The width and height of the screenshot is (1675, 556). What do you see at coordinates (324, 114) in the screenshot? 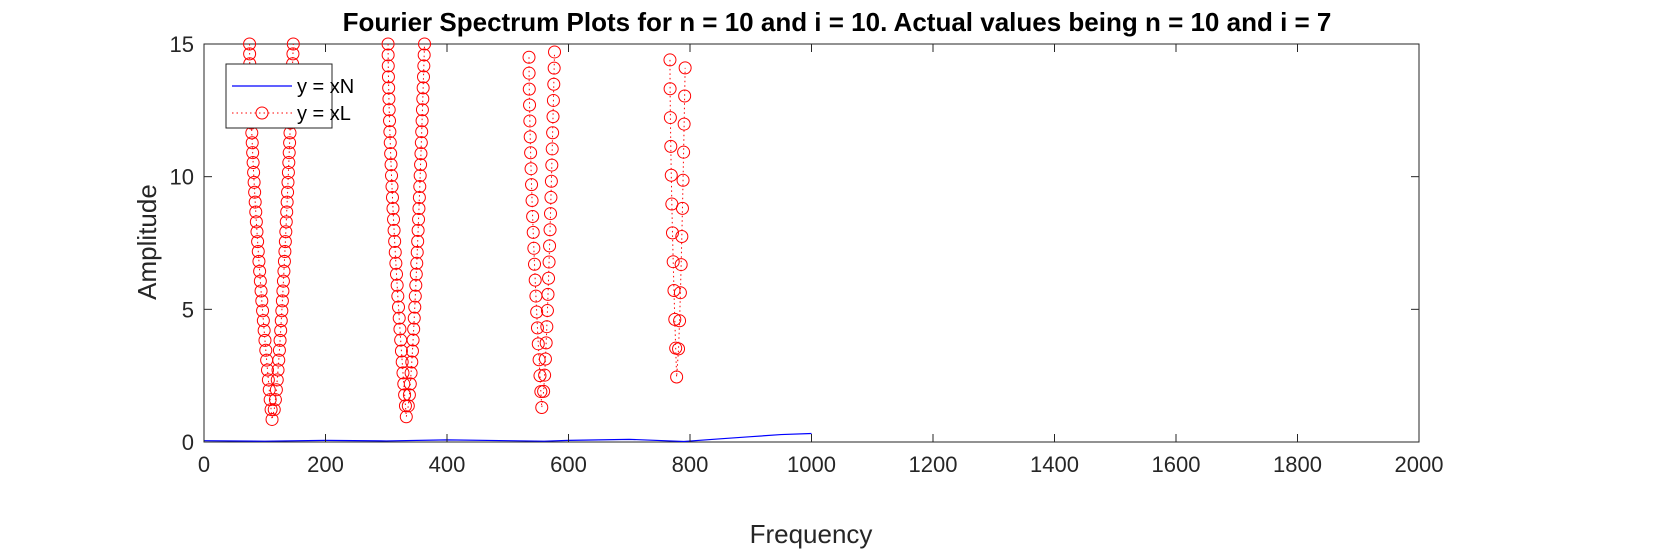
I see `legend-label-xL: y = xL` at bounding box center [324, 114].